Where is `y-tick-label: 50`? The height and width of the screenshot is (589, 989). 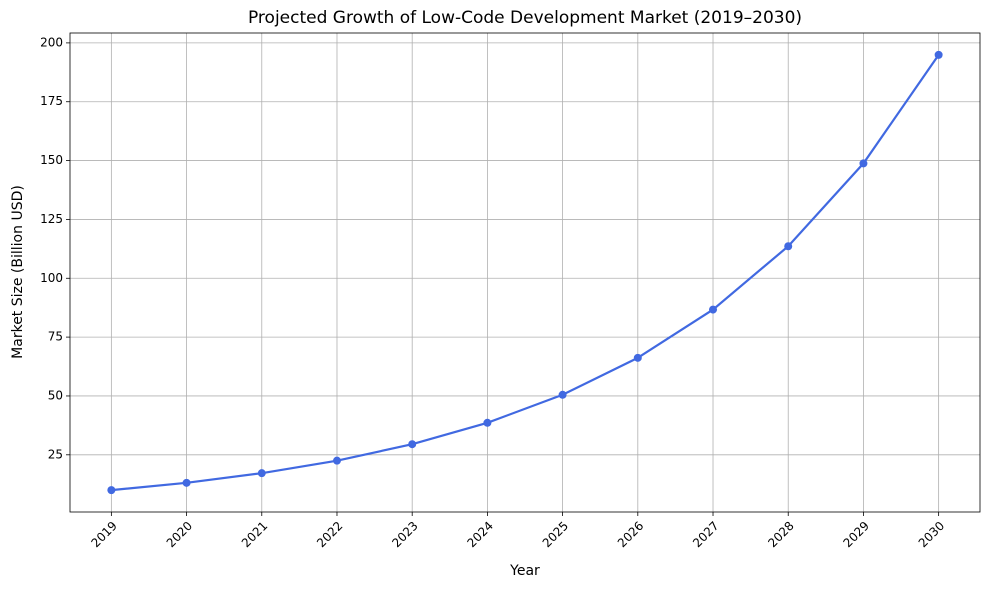 y-tick-label: 50 is located at coordinates (55, 395).